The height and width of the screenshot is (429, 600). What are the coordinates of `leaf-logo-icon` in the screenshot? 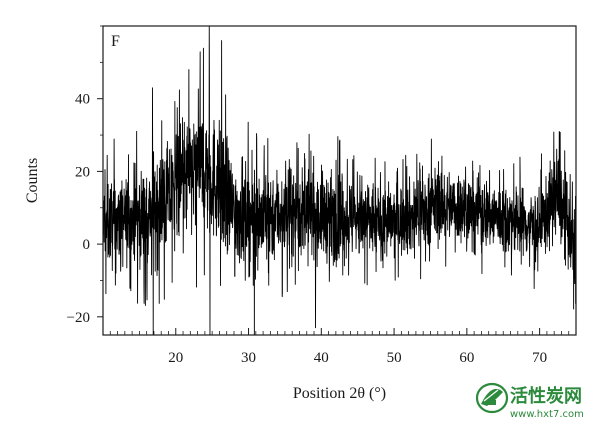 It's located at (492, 398).